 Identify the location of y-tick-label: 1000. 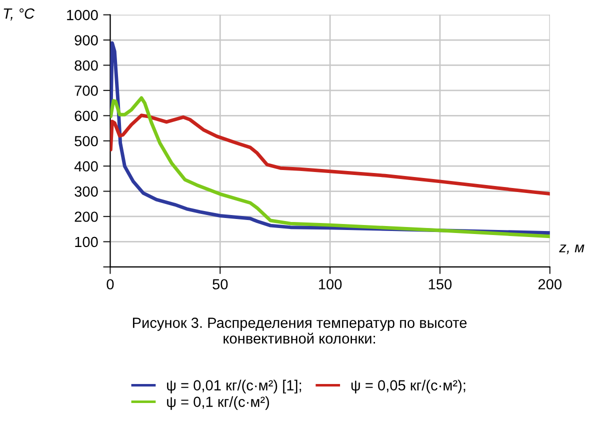
(82, 15).